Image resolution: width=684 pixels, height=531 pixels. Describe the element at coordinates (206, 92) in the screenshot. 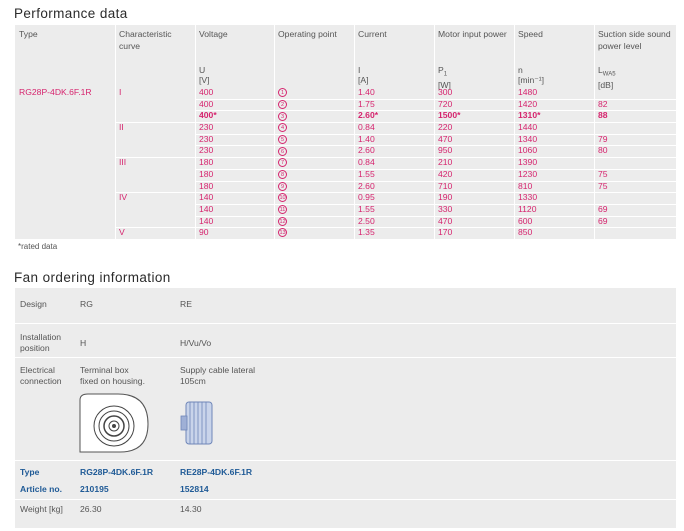

I see `cell-voltage: 400` at that location.